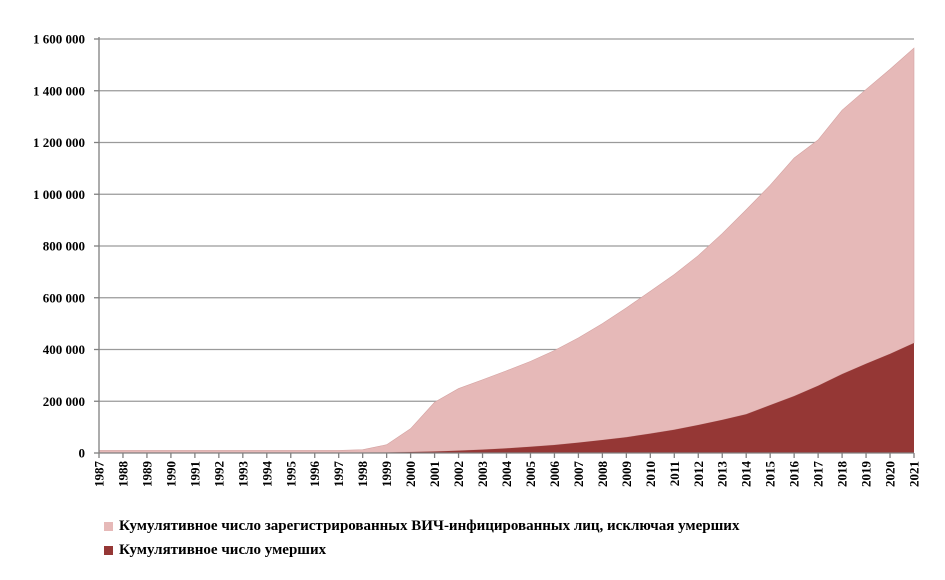 The height and width of the screenshot is (580, 945). Describe the element at coordinates (64, 246) in the screenshot. I see `y-tick-label: 800 000` at that location.